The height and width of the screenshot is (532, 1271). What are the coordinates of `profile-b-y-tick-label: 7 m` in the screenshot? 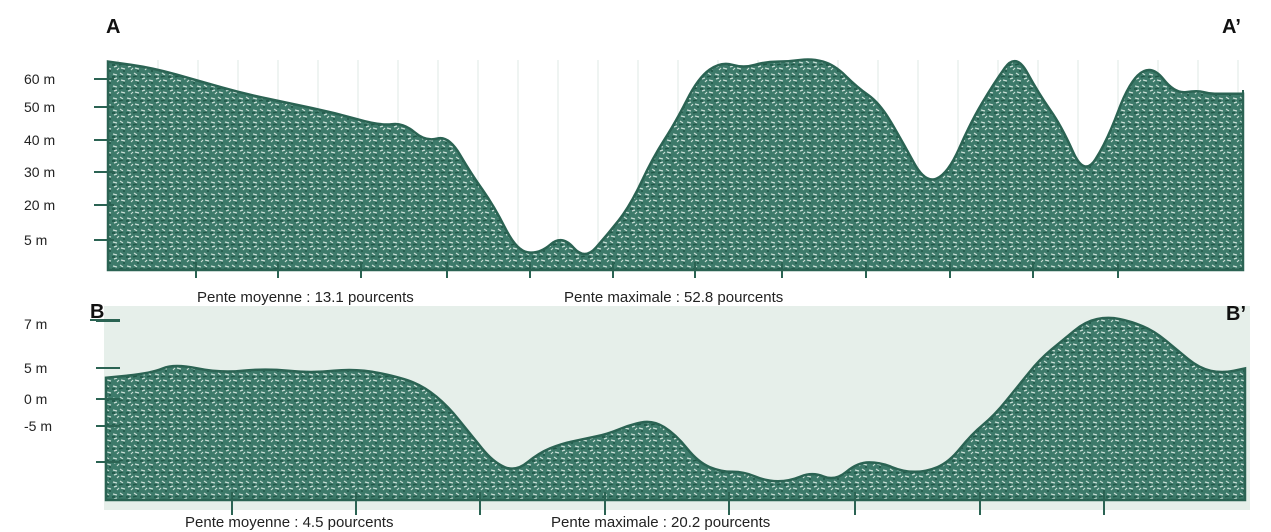 It's located at (35, 324).